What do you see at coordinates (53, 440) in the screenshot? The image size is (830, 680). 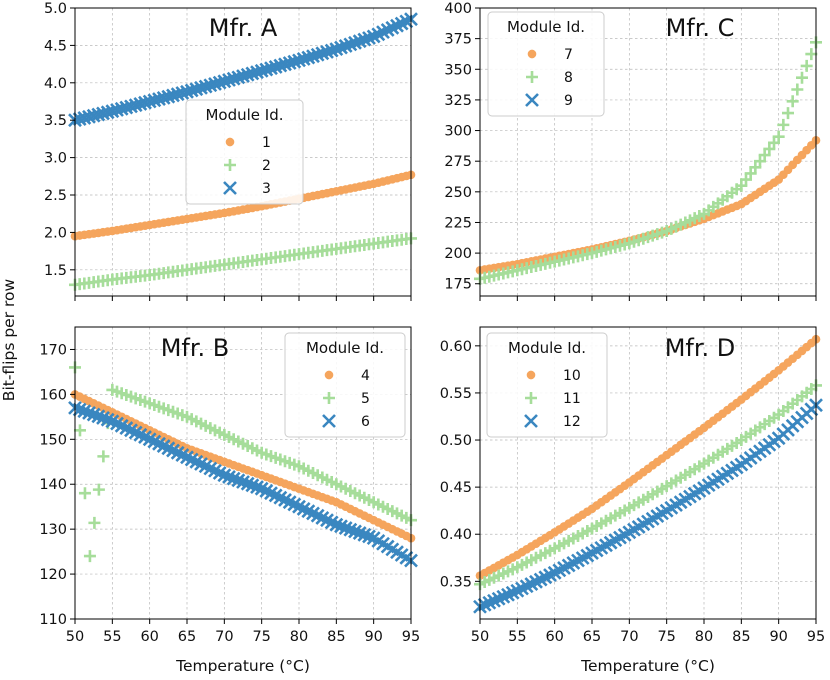 I see `y-tick-label: 150` at bounding box center [53, 440].